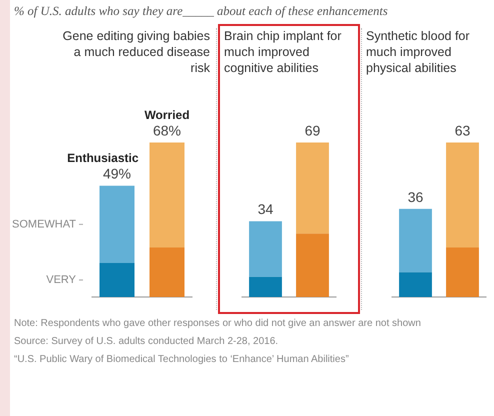 This screenshot has height=416, width=494. Describe the element at coordinates (167, 130) in the screenshot. I see `text: 68%` at that location.